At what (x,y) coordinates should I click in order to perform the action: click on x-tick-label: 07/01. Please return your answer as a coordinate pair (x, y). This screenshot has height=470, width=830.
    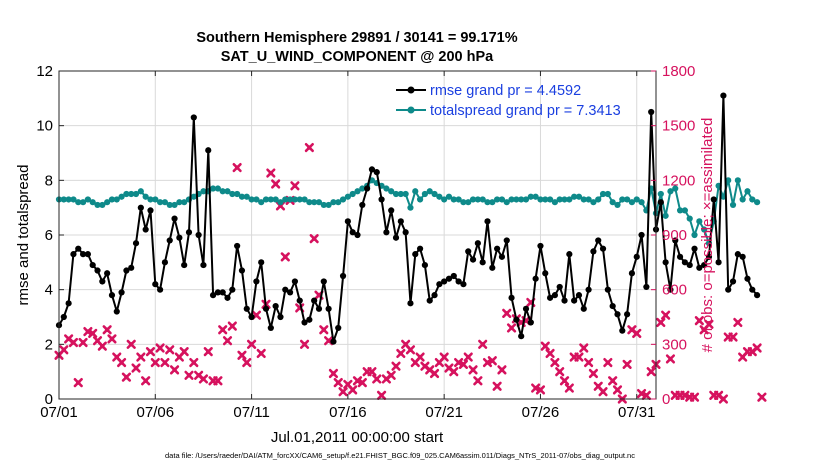
    Looking at the image, I should click on (59, 412).